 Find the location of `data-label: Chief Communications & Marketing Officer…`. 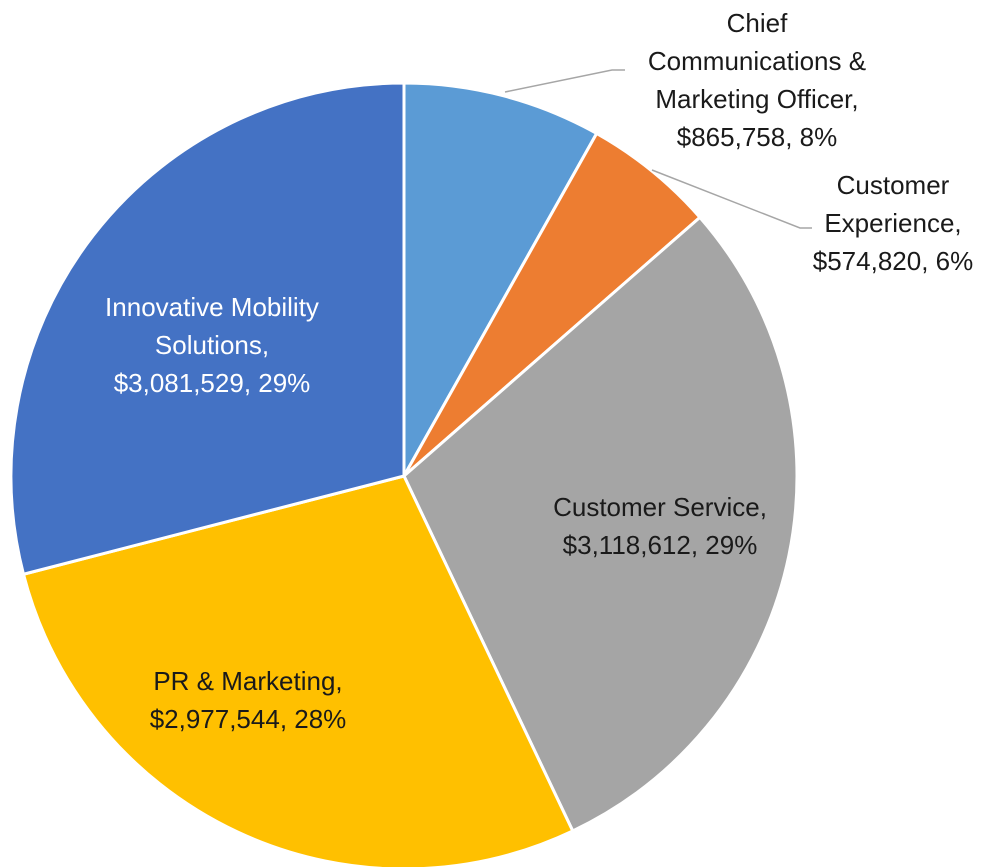

data-label: Chief Communications & Marketing Officer… is located at coordinates (757, 80).